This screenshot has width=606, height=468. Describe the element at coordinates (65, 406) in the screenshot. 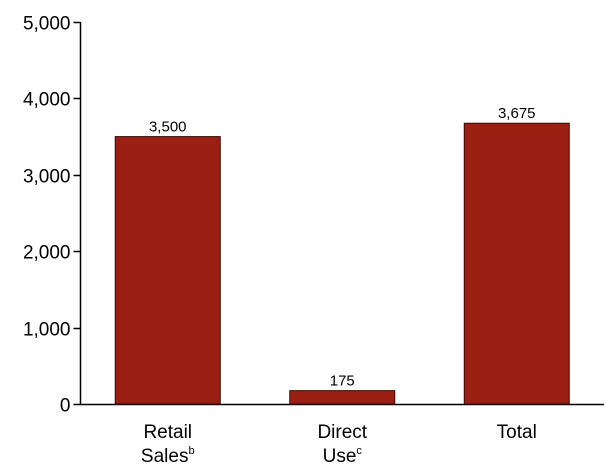

I see `y-tick-label: 0` at that location.